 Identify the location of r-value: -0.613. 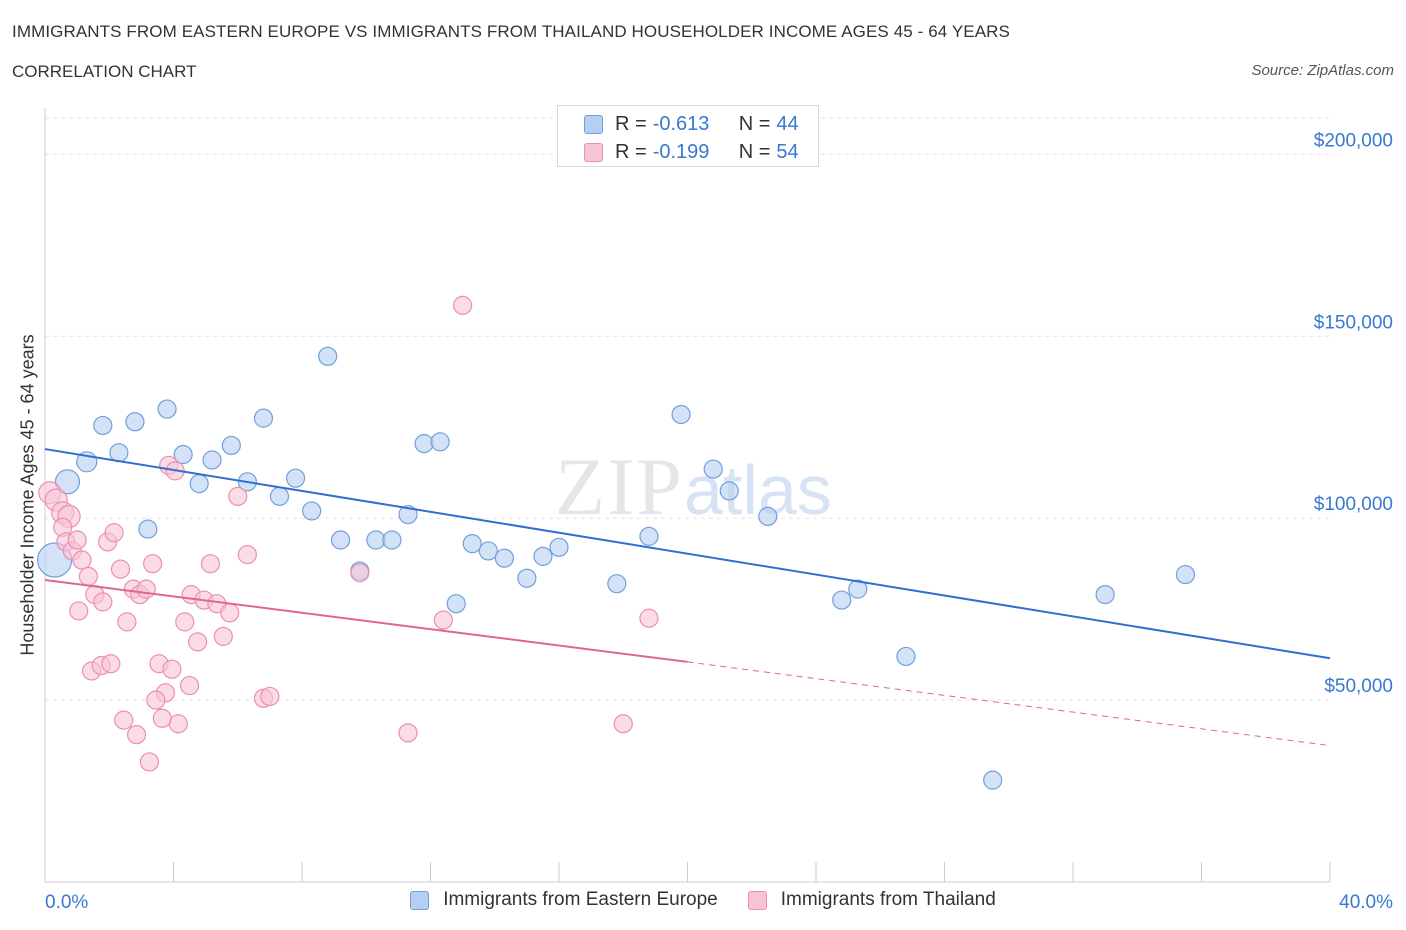
(681, 123).